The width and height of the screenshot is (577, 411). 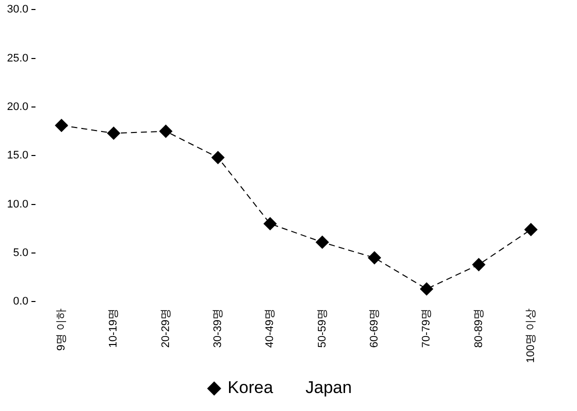 I want to click on y-tick-label: 25.0, so click(x=17, y=58).